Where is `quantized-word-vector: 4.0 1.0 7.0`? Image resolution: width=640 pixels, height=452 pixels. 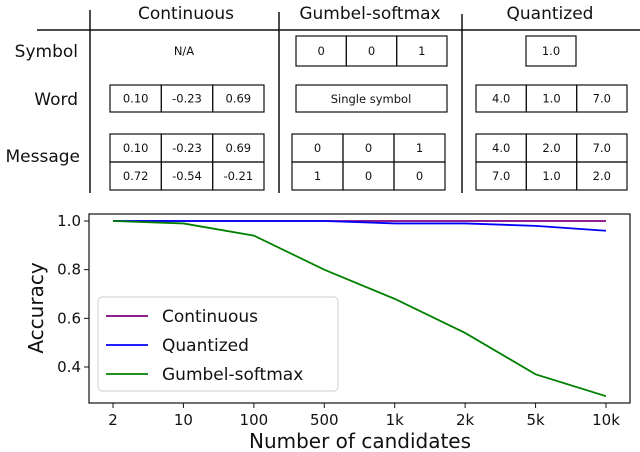 quantized-word-vector: 4.0 1.0 7.0 is located at coordinates (551, 98).